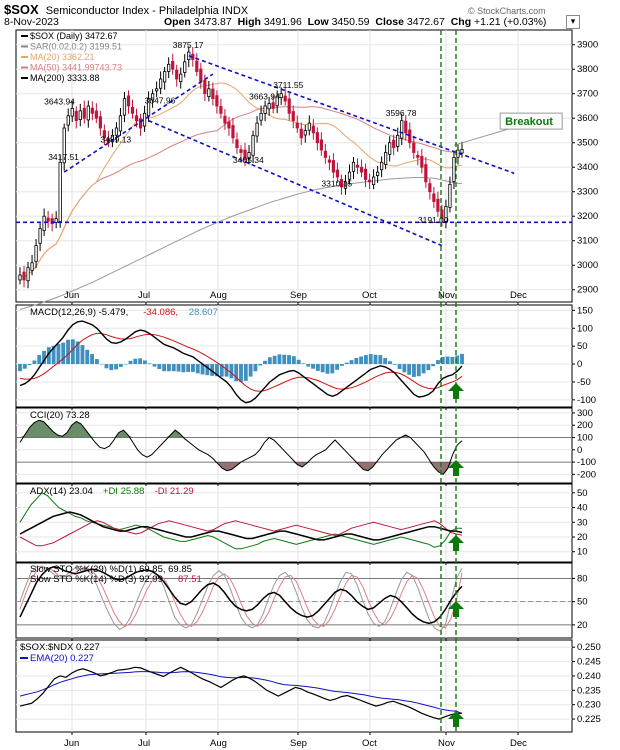 This screenshot has height=750, width=620. What do you see at coordinates (518, 295) in the screenshot?
I see `x-tick-label: Dec` at bounding box center [518, 295].